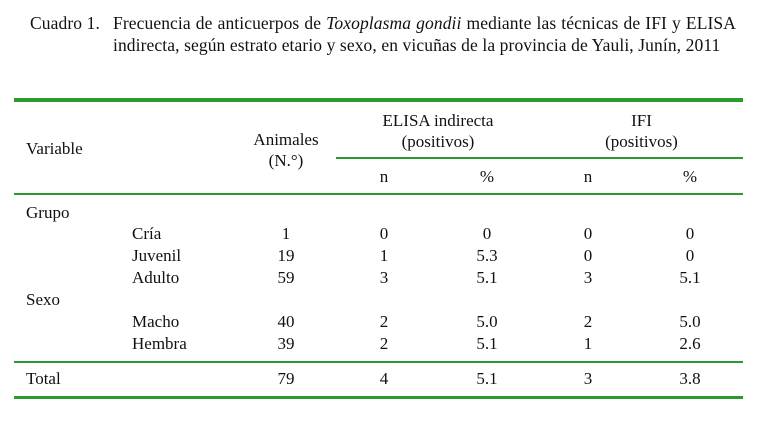 The image size is (764, 422). What do you see at coordinates (286, 233) in the screenshot?
I see `row-animales: 1` at bounding box center [286, 233].